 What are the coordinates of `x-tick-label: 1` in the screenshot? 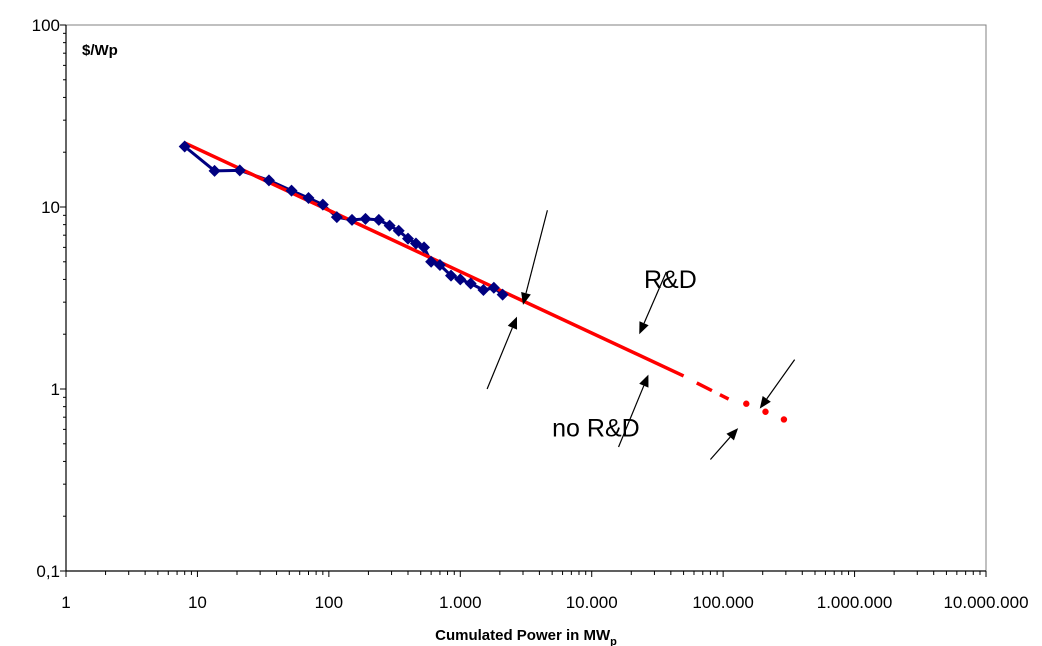 It's located at (65, 602).